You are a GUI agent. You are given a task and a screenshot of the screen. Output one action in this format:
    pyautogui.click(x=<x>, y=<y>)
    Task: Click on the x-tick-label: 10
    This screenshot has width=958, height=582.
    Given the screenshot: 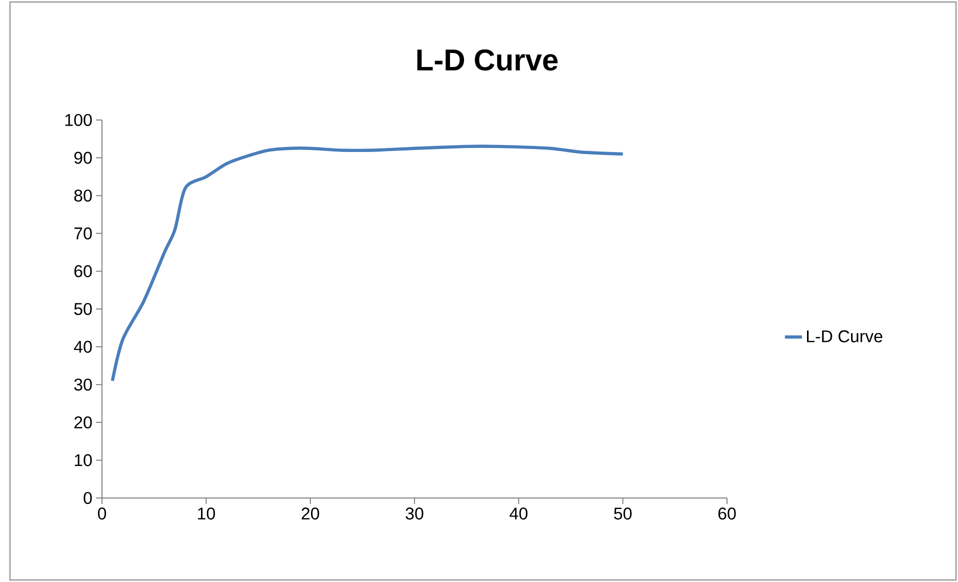 What is the action you would take?
    pyautogui.click(x=206, y=514)
    